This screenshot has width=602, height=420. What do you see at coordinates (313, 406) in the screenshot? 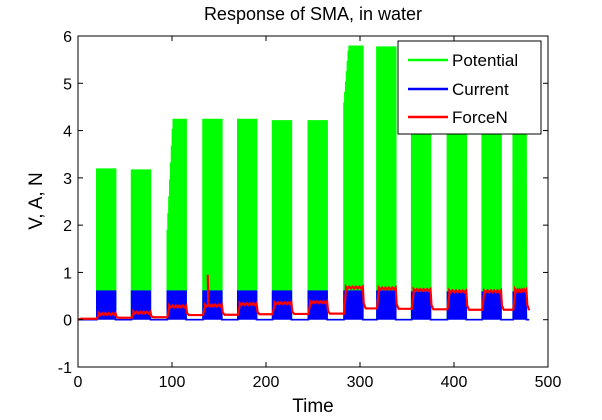
I see `x-axis-label: Time` at bounding box center [313, 406].